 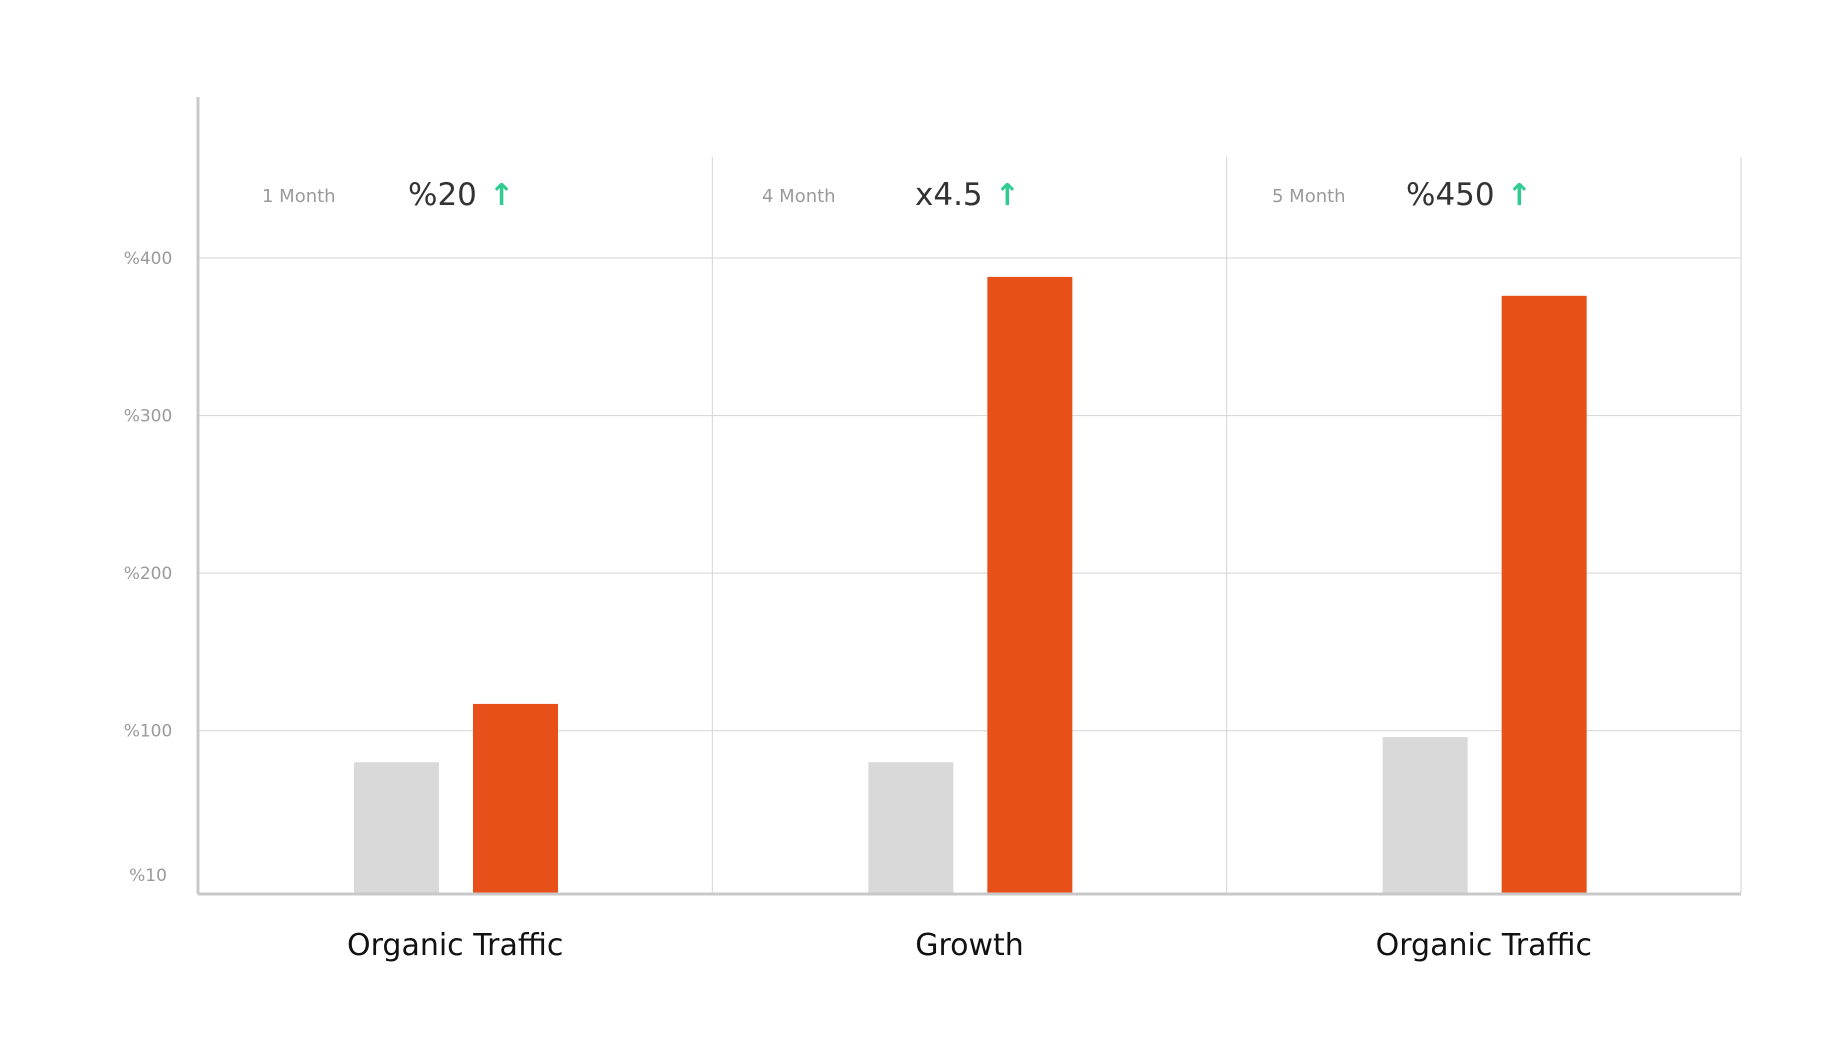 I want to click on y-tick-label: %300, so click(x=148, y=417).